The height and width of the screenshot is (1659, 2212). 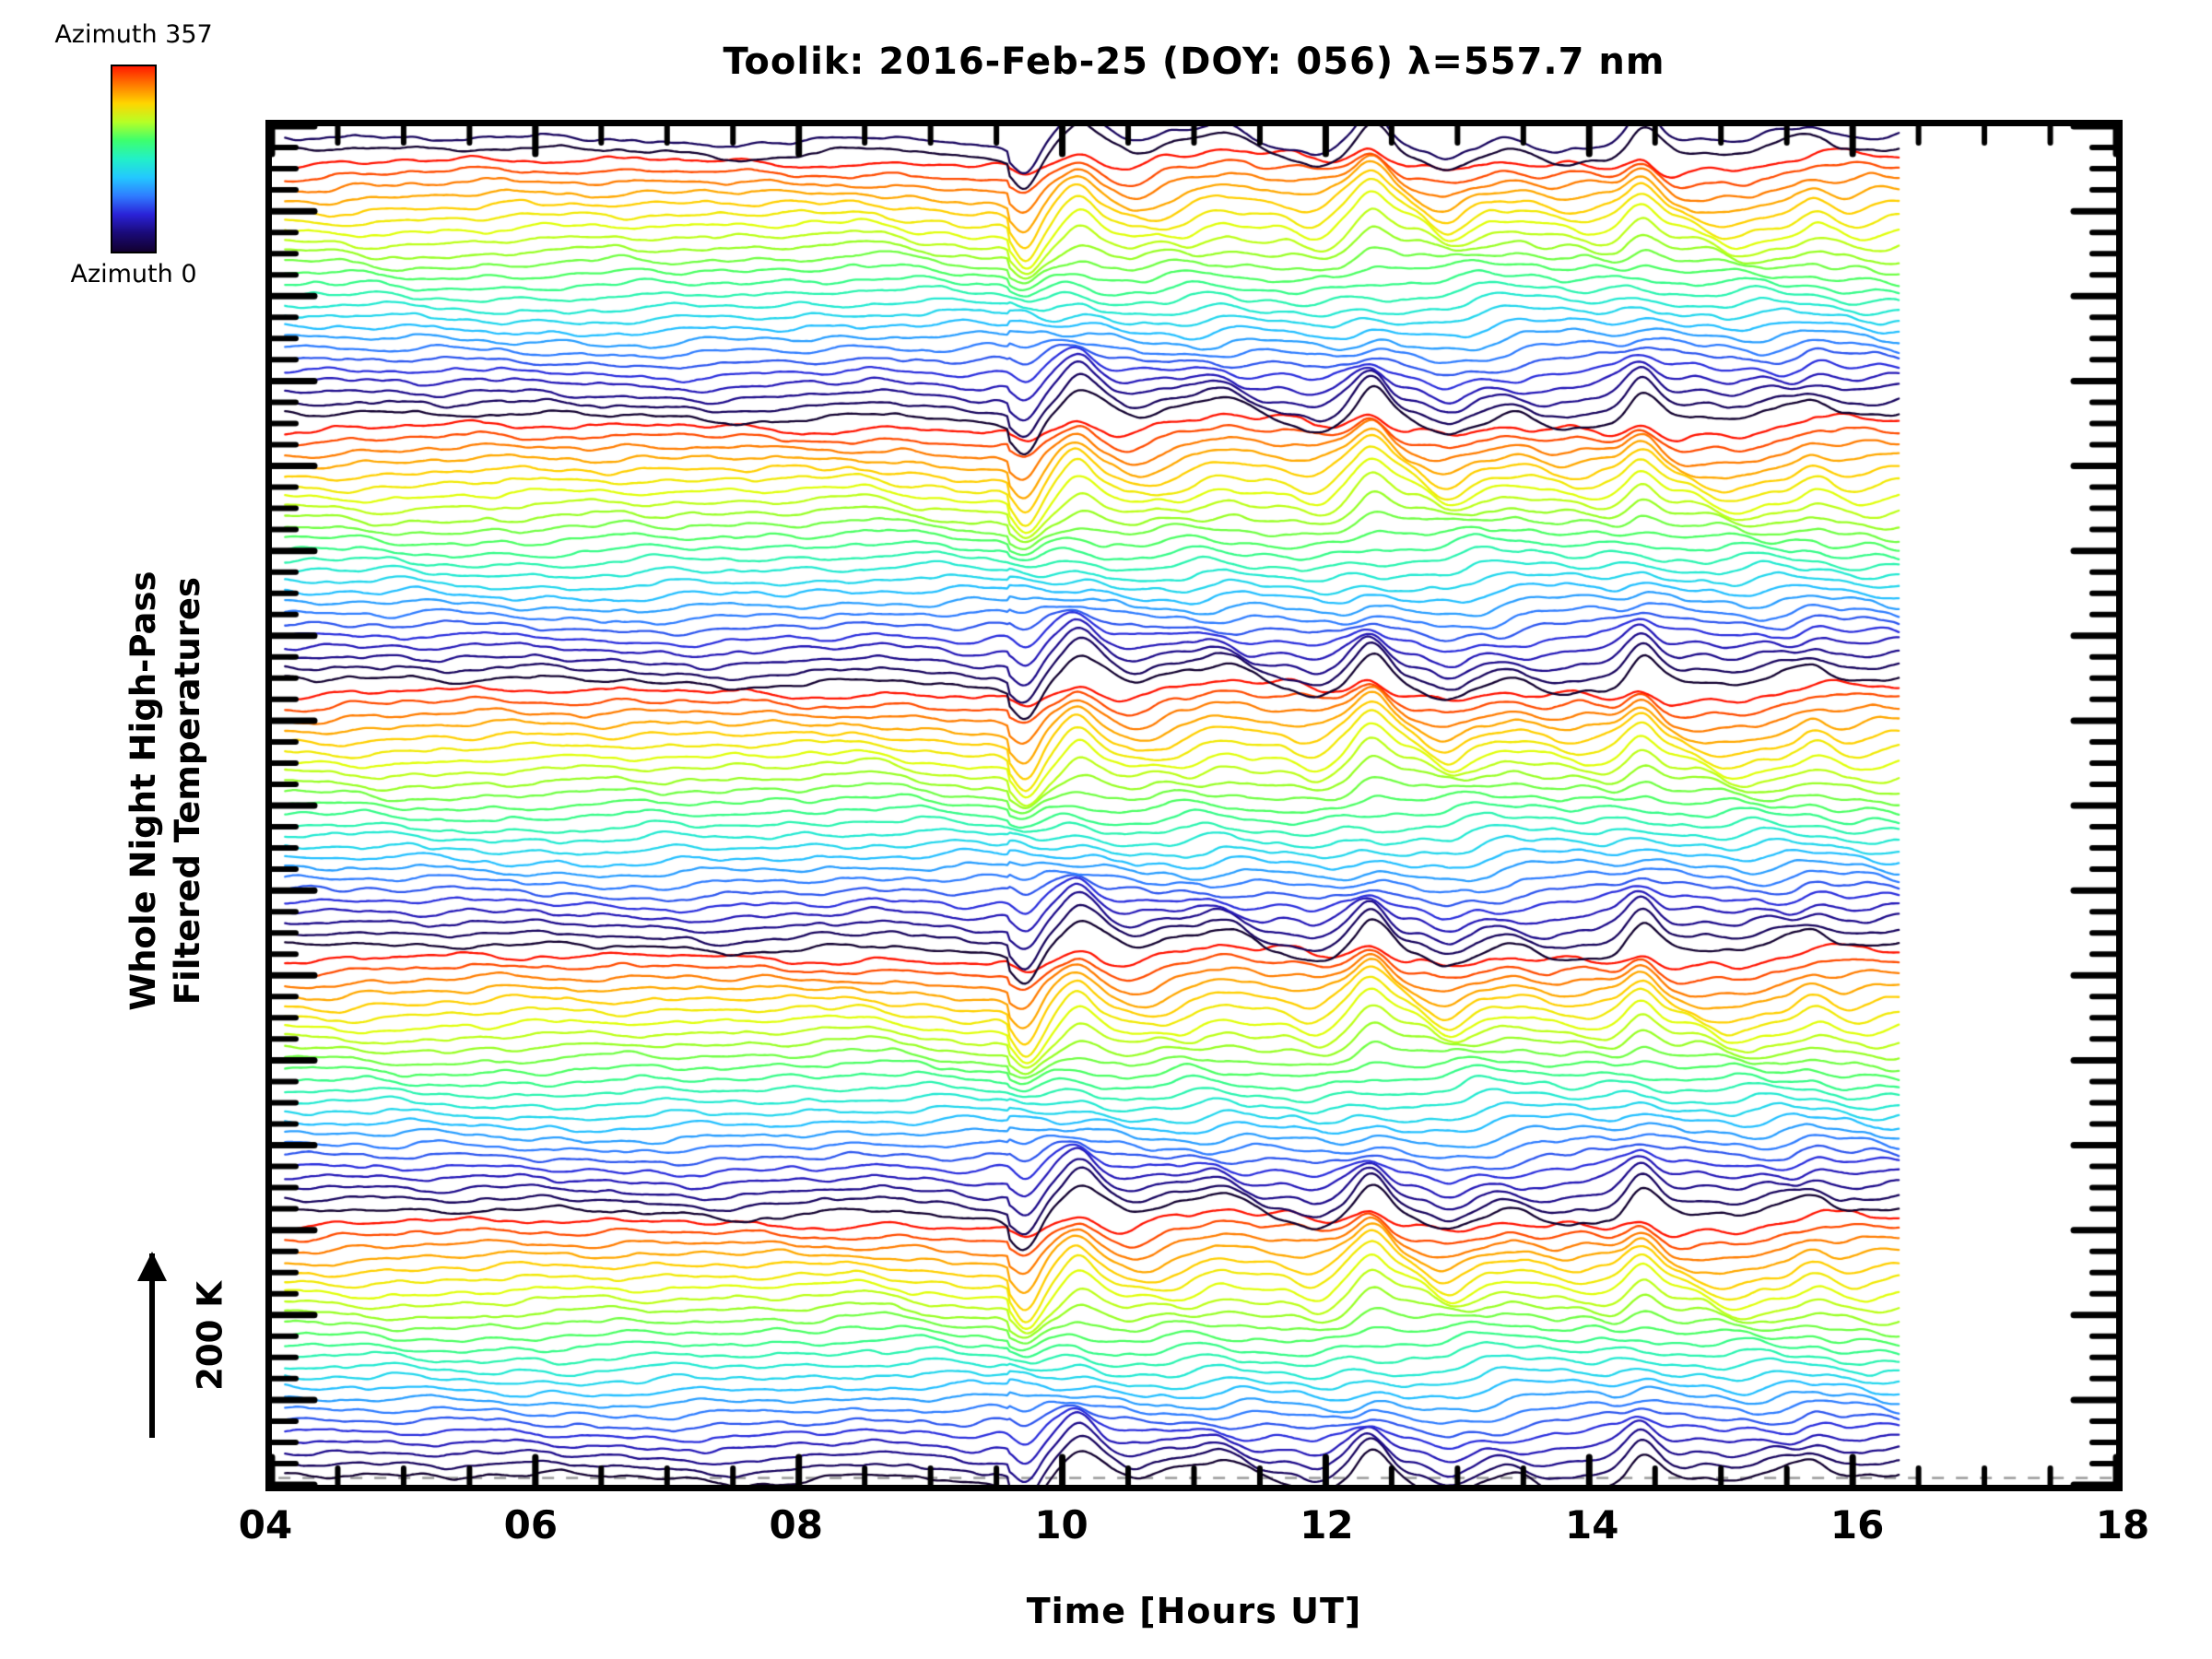 I want to click on colorbar-min-label: Azimuth 0, so click(x=133, y=274).